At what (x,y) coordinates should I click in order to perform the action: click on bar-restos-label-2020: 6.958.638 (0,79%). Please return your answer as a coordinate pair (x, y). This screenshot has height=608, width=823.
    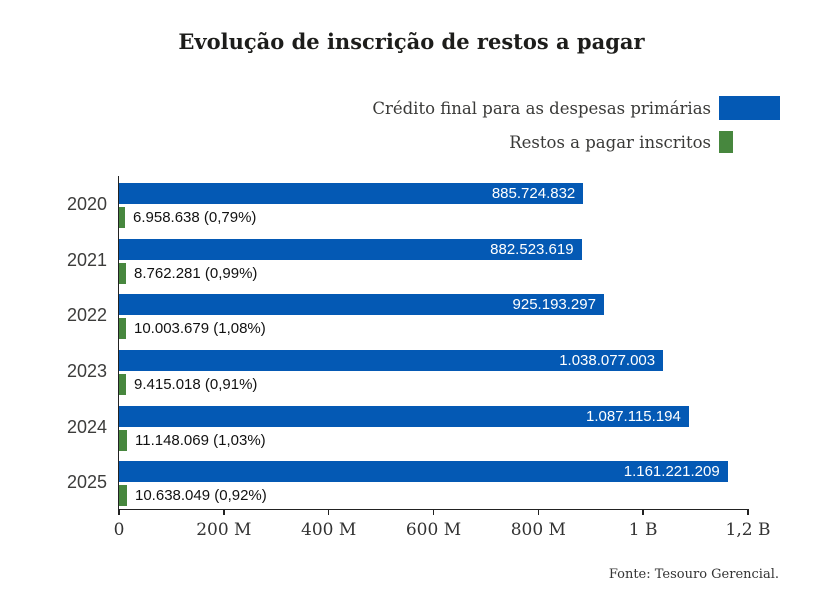
    Looking at the image, I should click on (195, 217).